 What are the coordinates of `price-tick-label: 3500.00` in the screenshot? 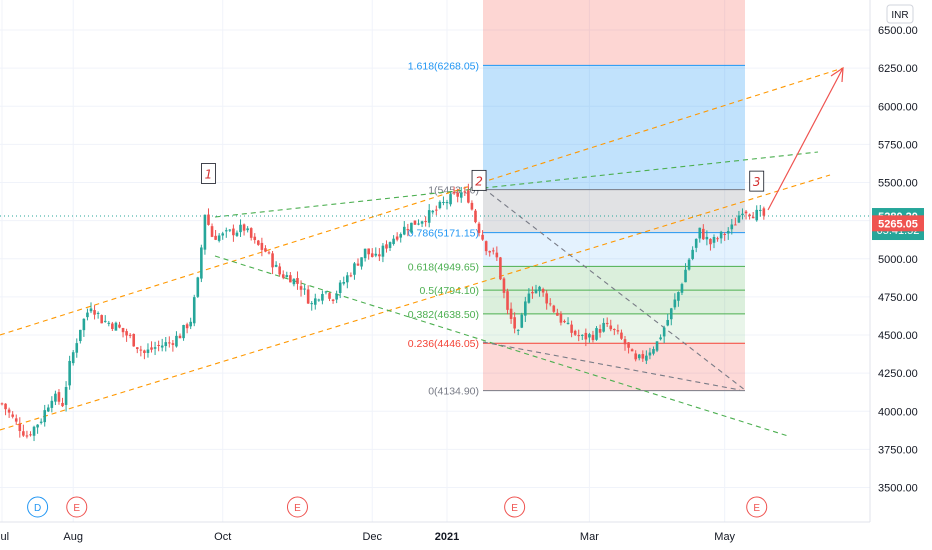 It's located at (898, 489).